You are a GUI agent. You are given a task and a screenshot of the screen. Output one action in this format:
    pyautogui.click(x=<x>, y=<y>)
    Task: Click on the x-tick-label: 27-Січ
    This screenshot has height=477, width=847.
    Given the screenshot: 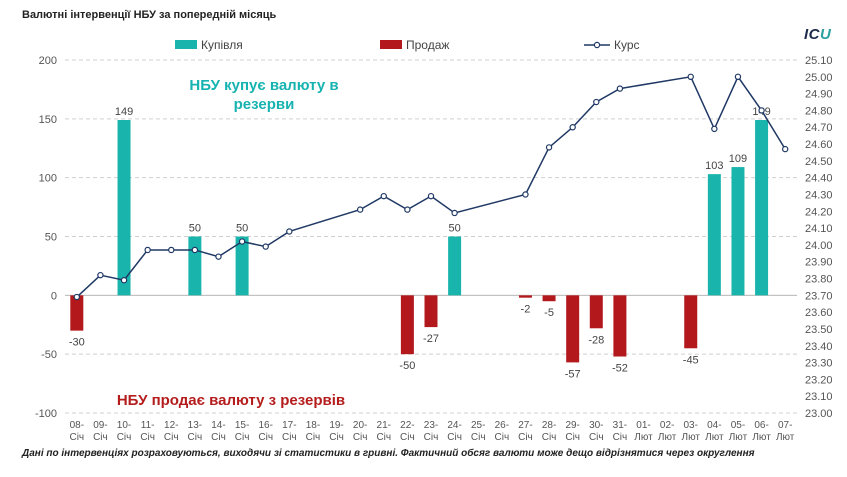 What is the action you would take?
    pyautogui.click(x=525, y=431)
    